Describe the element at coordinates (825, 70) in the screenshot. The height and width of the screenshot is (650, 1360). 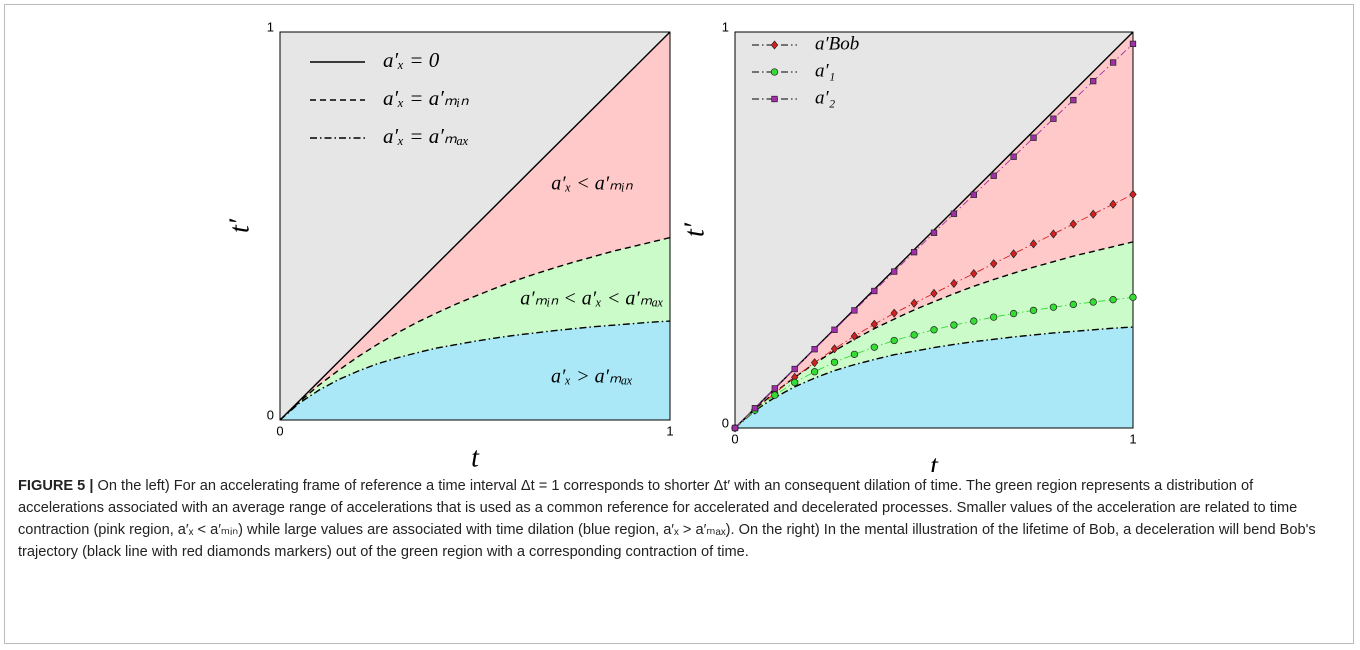
I see `legend-label: a′₁` at that location.